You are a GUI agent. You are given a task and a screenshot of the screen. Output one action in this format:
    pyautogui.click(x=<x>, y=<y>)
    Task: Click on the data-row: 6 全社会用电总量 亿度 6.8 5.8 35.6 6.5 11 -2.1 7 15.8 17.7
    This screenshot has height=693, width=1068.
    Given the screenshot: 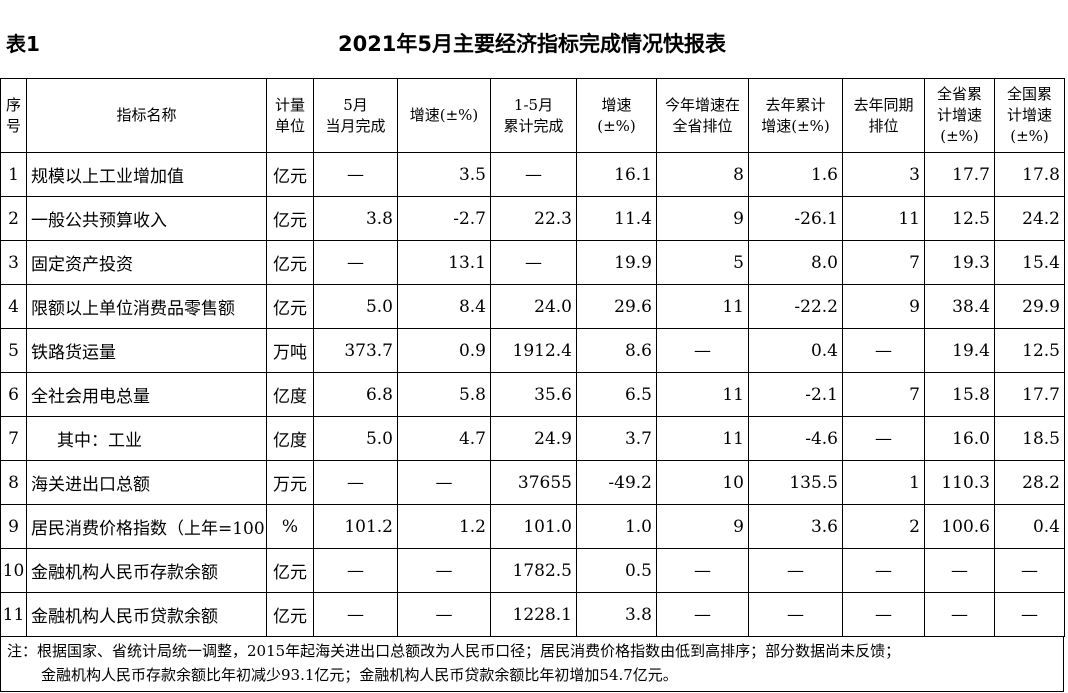 What is the action you would take?
    pyautogui.click(x=532, y=394)
    